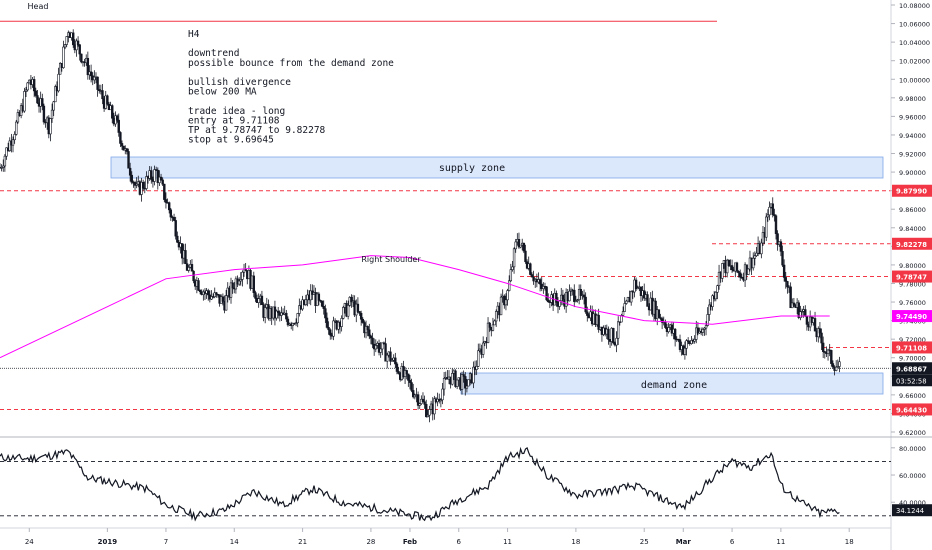 The image size is (932, 550). Describe the element at coordinates (911, 410) in the screenshot. I see `price-level-value: 9.64430` at that location.